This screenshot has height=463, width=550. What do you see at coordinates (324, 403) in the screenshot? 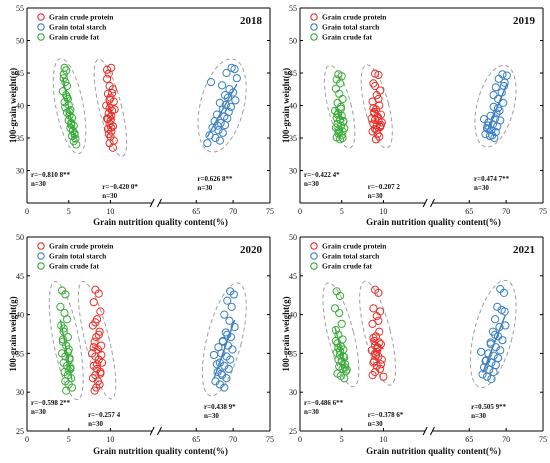
I see `stat-r-fat: r=−0.486 6**` at bounding box center [324, 403].